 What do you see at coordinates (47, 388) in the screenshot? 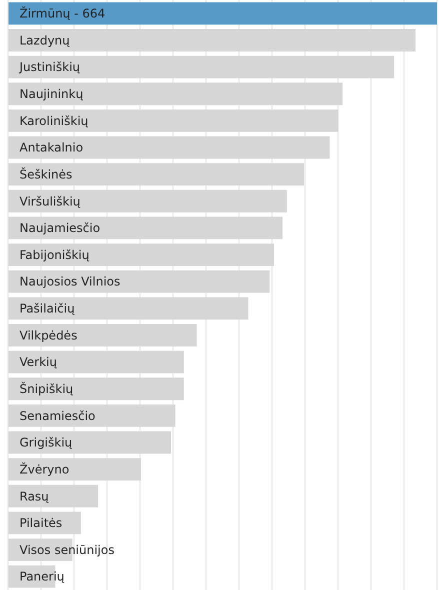
I see `y-tick-label: Šnipiškių` at bounding box center [47, 388].